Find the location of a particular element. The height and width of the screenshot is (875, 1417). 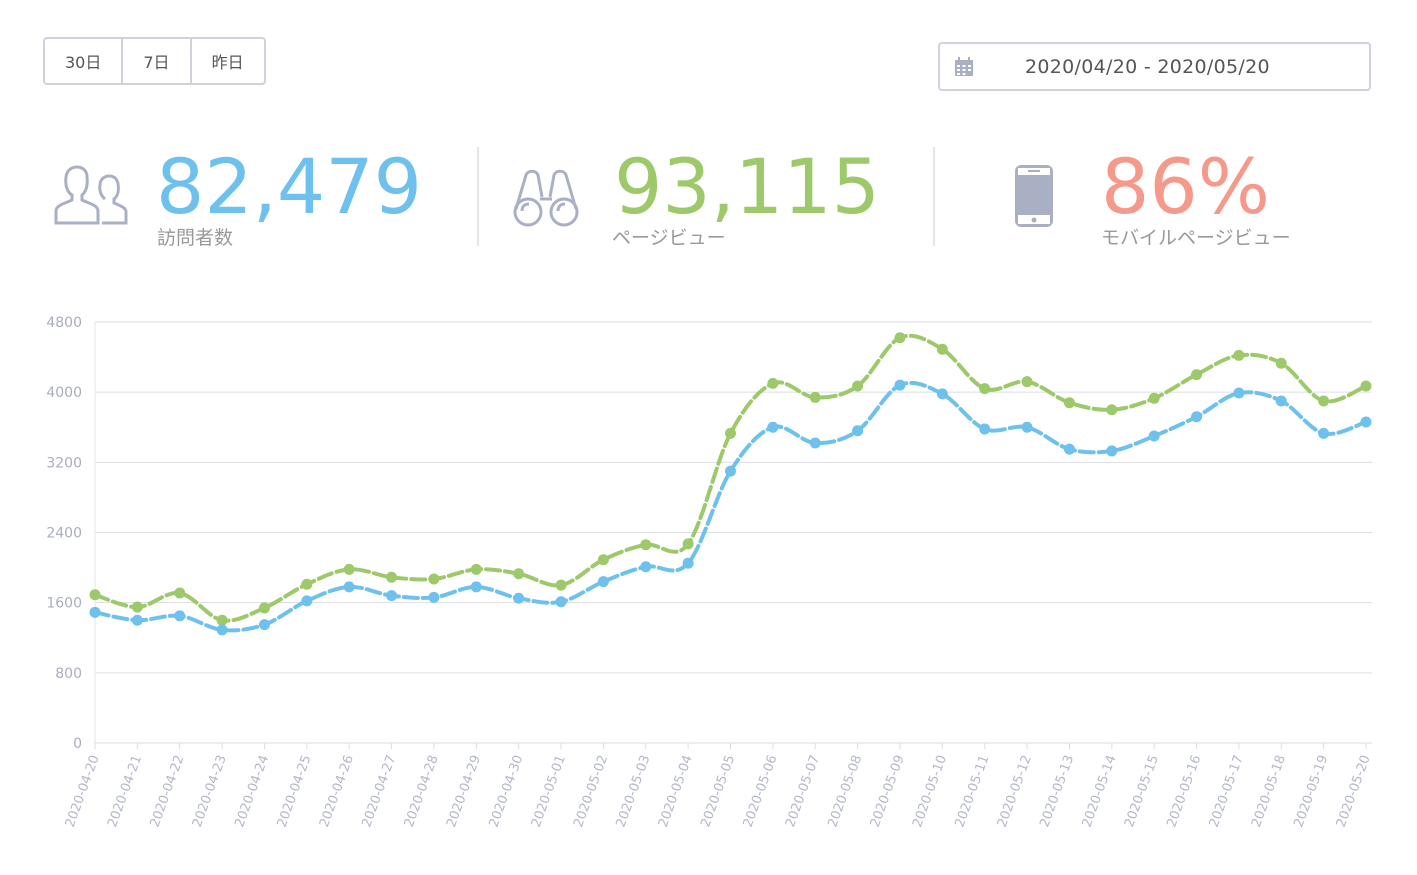

mobile-pageviews-value: 86% is located at coordinates (1185, 186).